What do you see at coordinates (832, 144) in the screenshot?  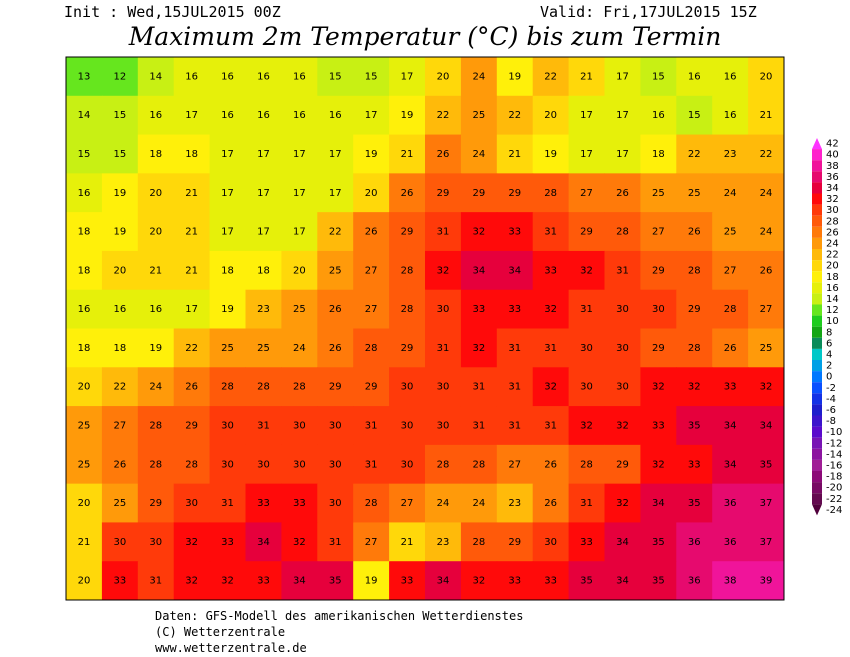 I see `scale-label: 42` at bounding box center [832, 144].